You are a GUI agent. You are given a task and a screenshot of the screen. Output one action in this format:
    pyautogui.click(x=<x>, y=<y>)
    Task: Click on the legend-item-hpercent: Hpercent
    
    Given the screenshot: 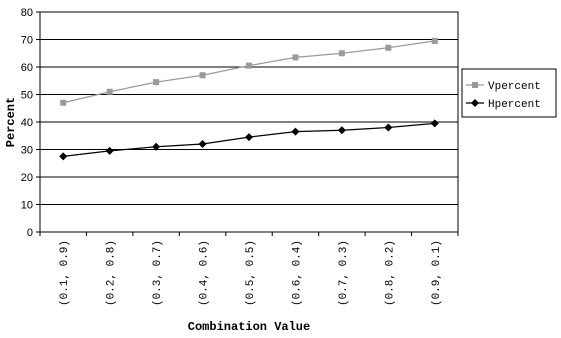 What is the action you would take?
    pyautogui.click(x=503, y=105)
    